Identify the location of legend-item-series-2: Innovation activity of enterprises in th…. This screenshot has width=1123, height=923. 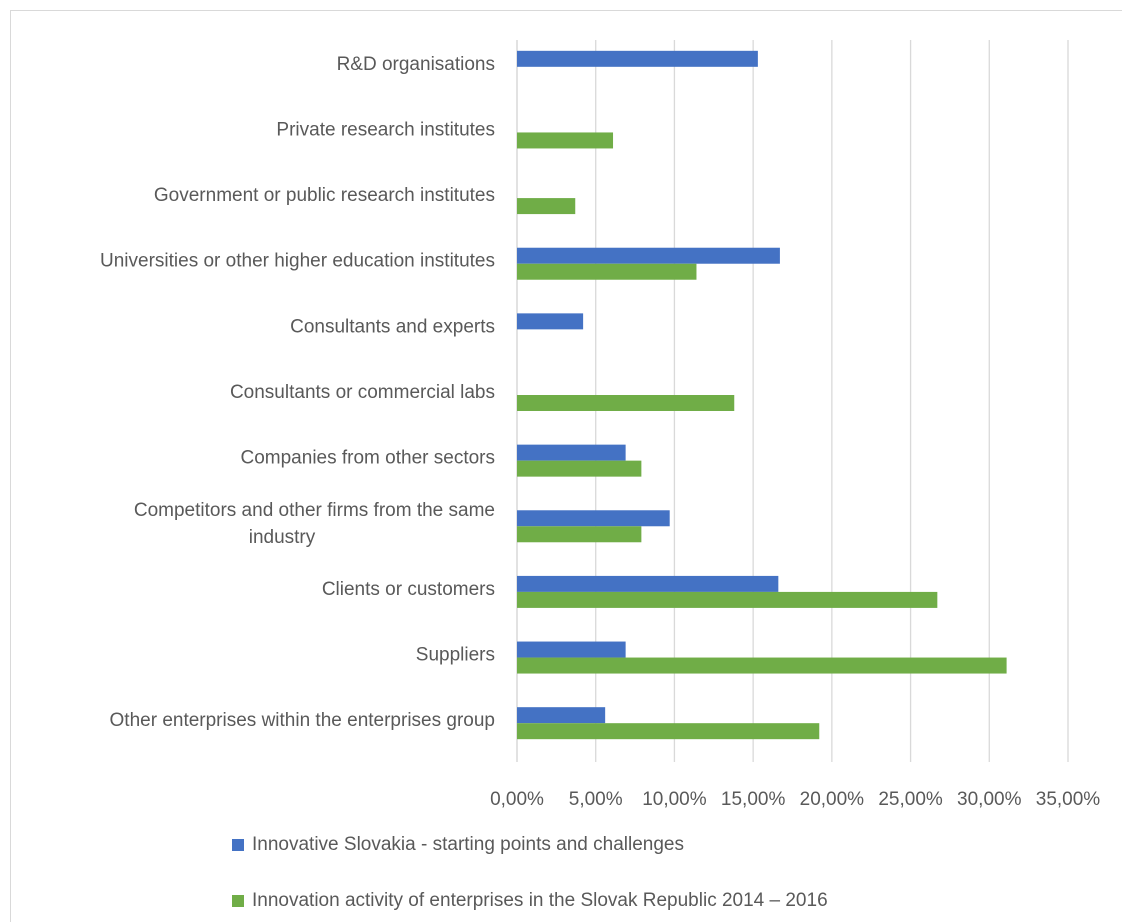
(530, 901).